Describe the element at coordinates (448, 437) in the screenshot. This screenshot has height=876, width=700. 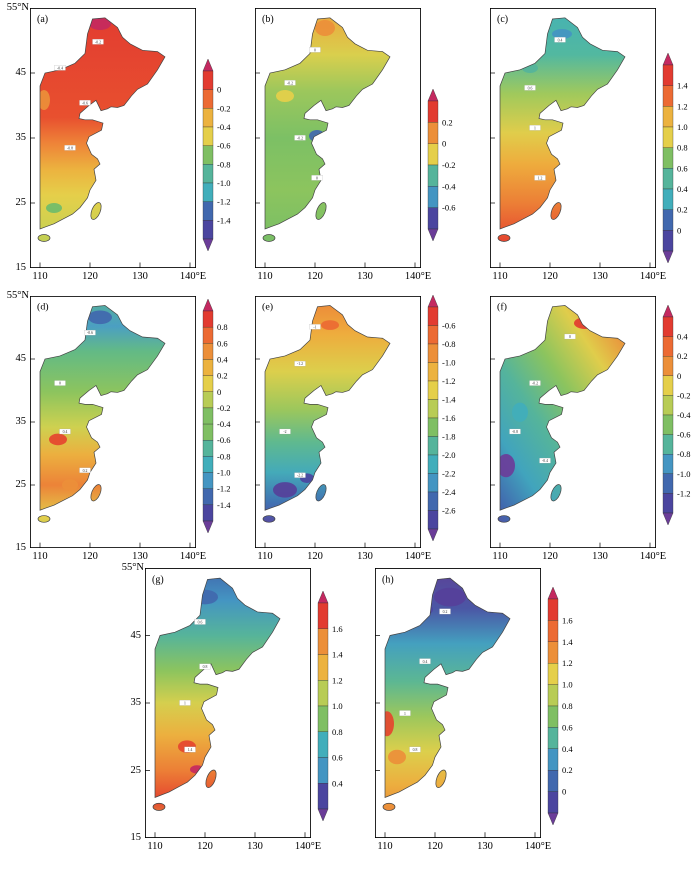
I see `colorbar-tick-label: -1.8` at that location.